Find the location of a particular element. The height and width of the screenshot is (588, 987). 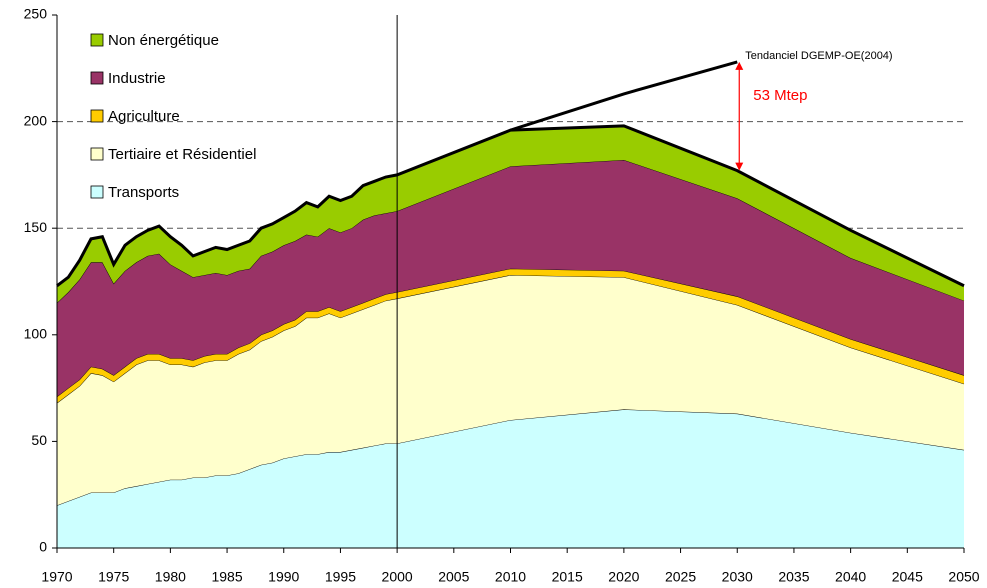

legend-label: Non énergétique is located at coordinates (163, 40).